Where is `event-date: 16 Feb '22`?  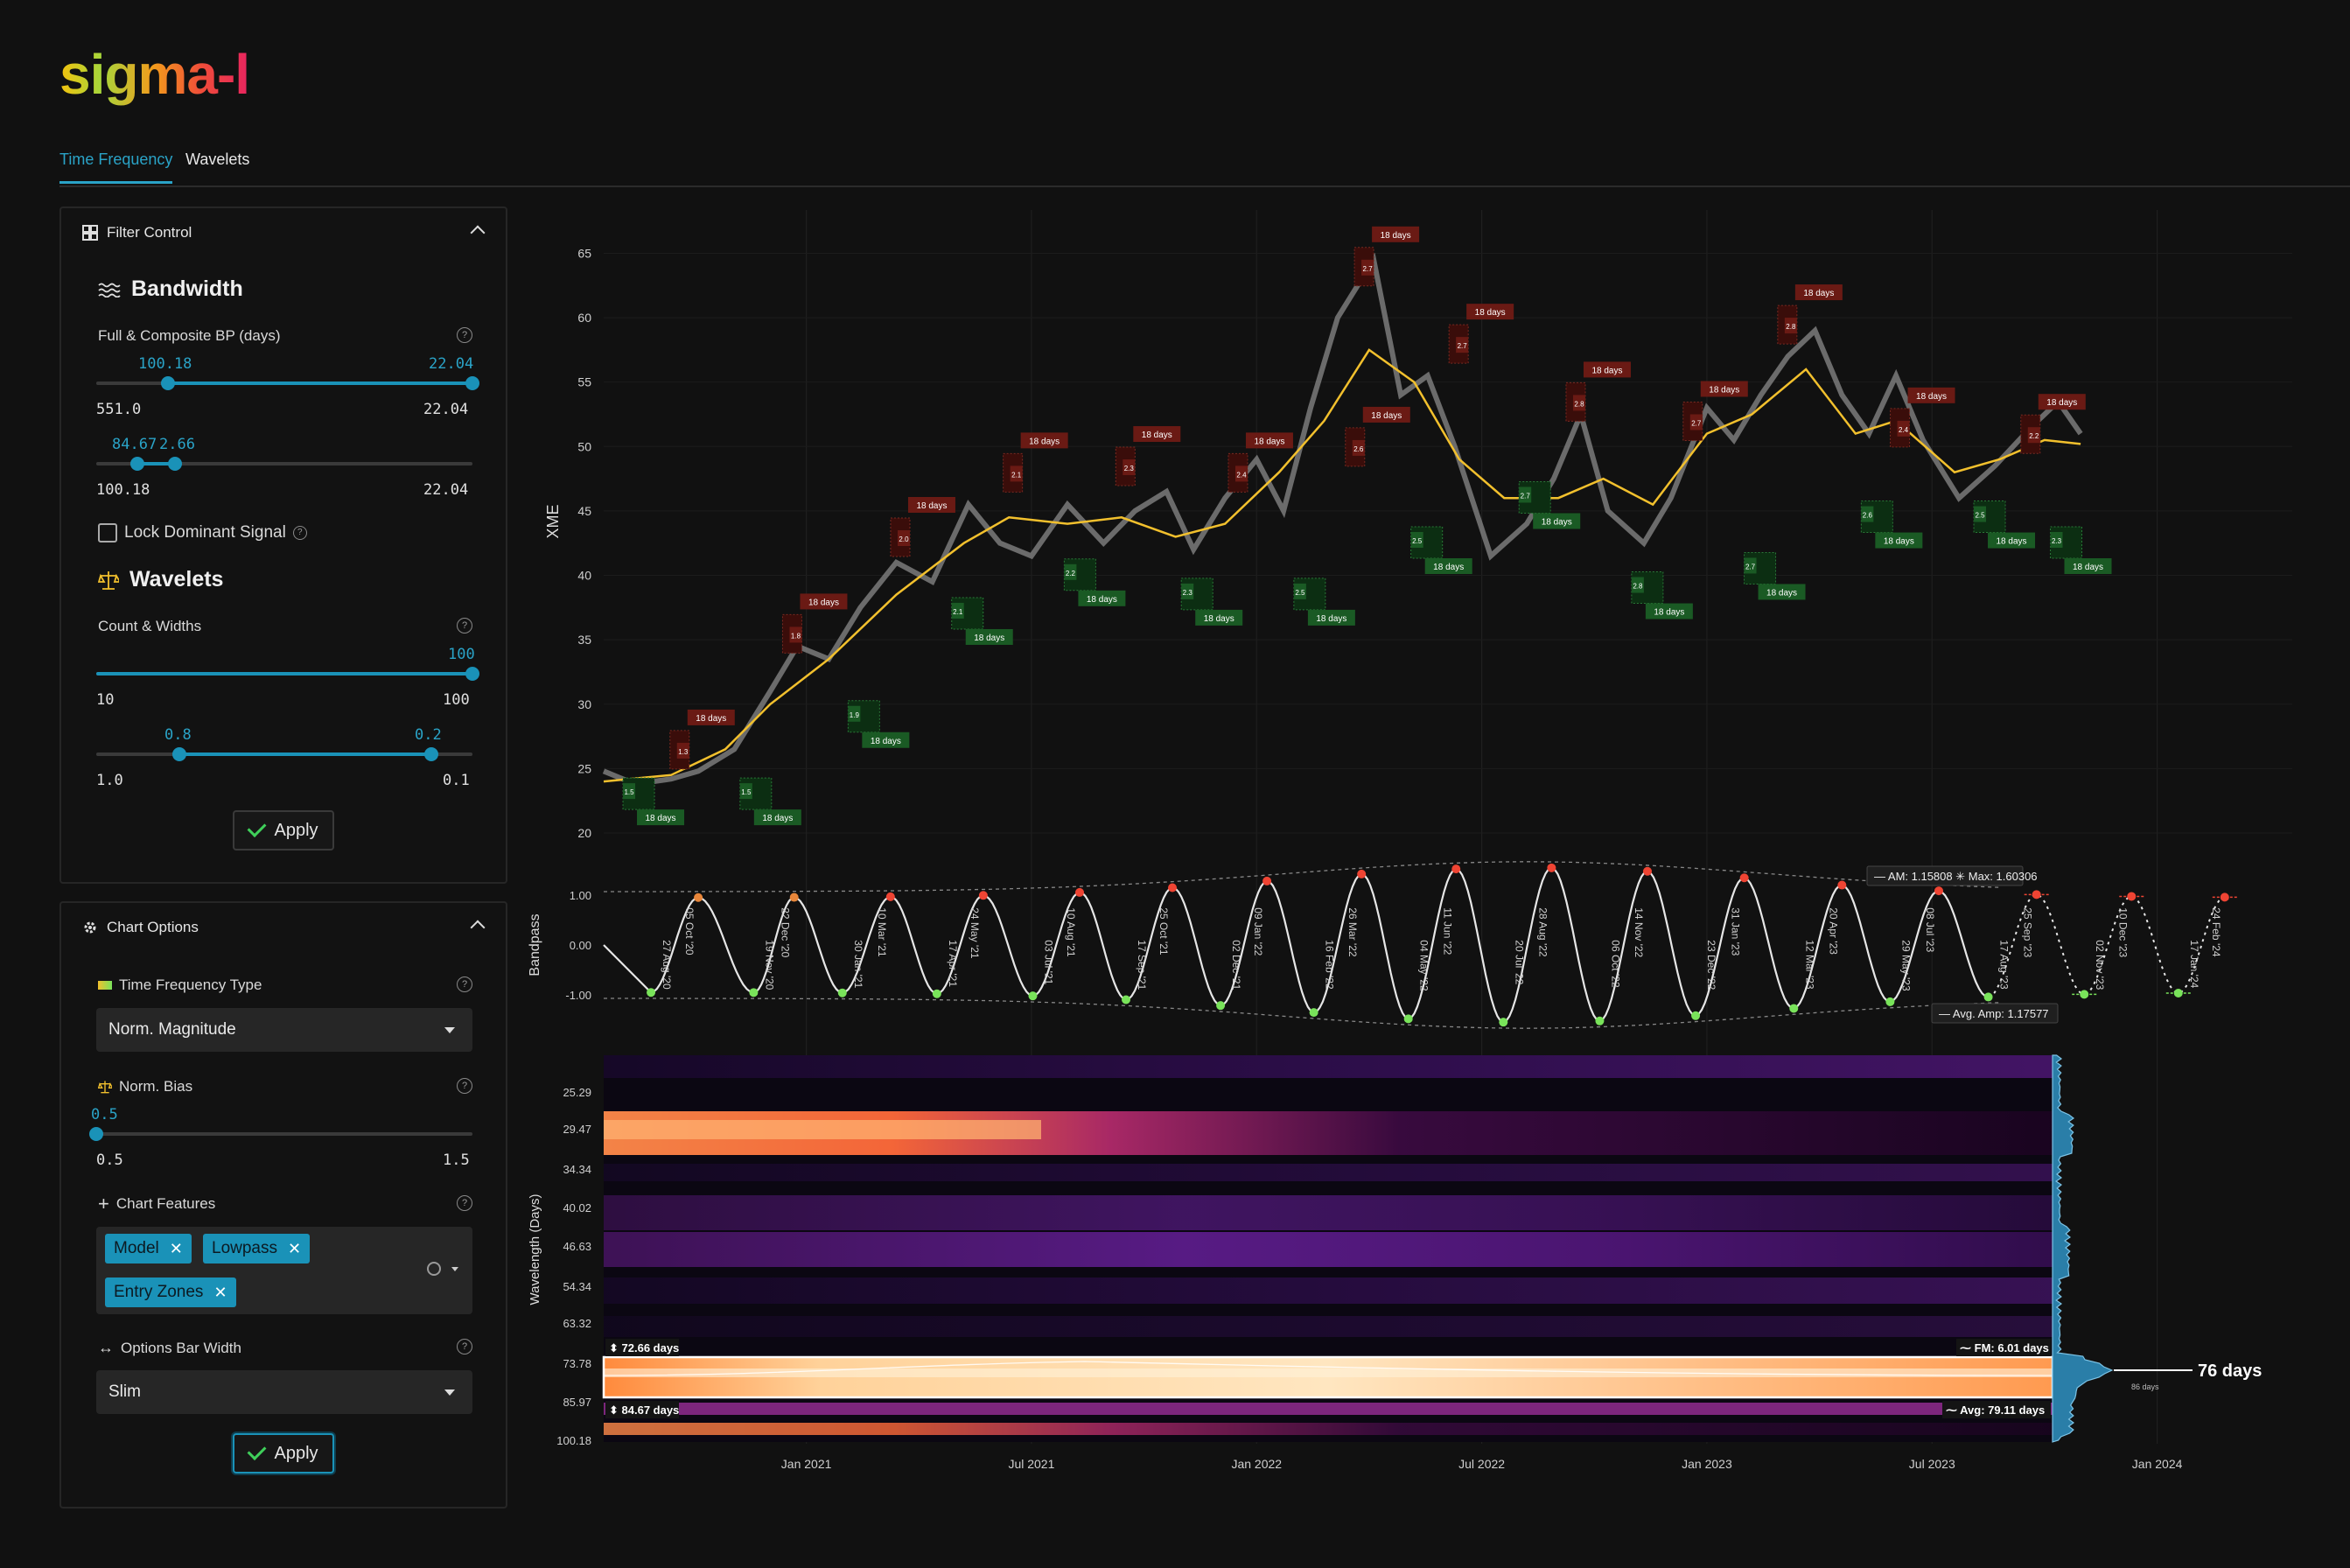 event-date: 16 Feb '22 is located at coordinates (1330, 965).